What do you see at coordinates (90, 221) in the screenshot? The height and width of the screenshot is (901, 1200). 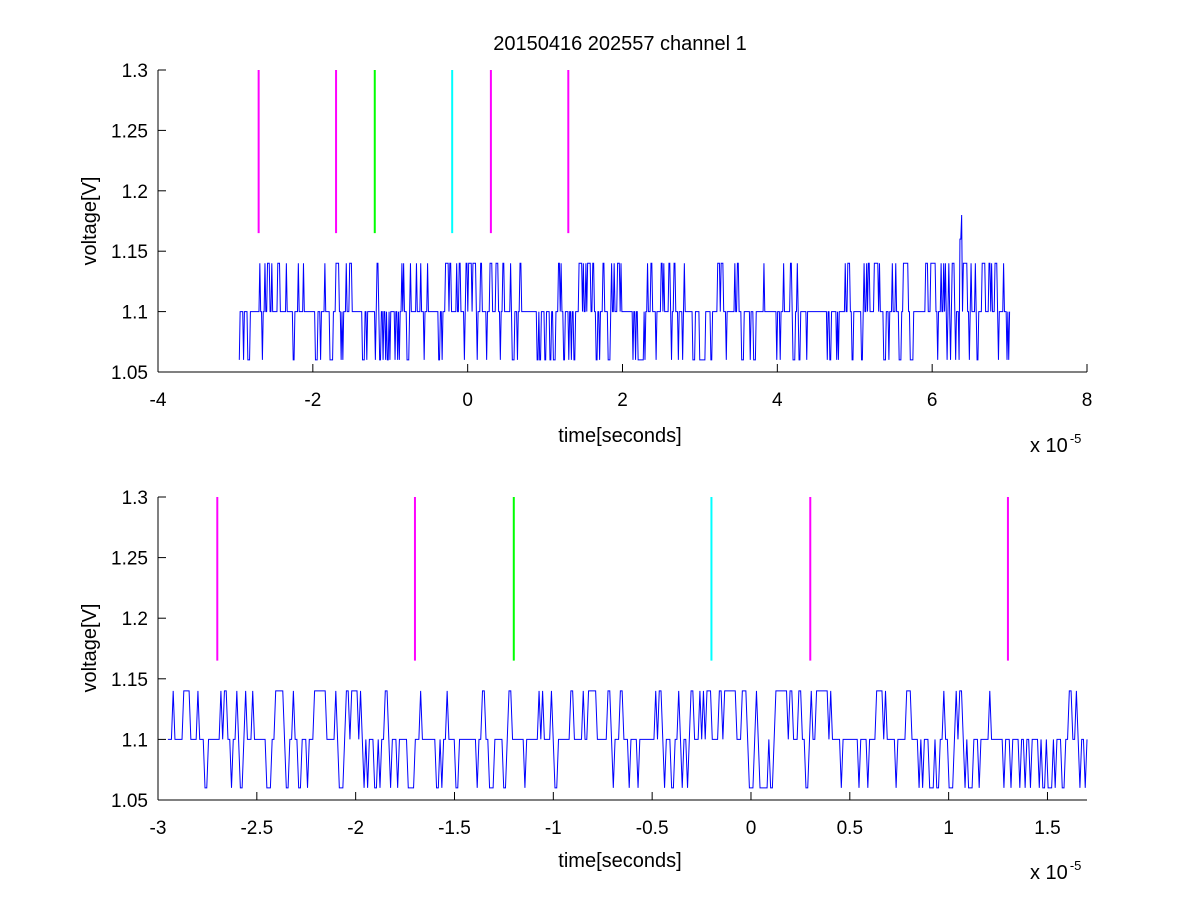 I see `top-y-axis-label: voltage[V]` at bounding box center [90, 221].